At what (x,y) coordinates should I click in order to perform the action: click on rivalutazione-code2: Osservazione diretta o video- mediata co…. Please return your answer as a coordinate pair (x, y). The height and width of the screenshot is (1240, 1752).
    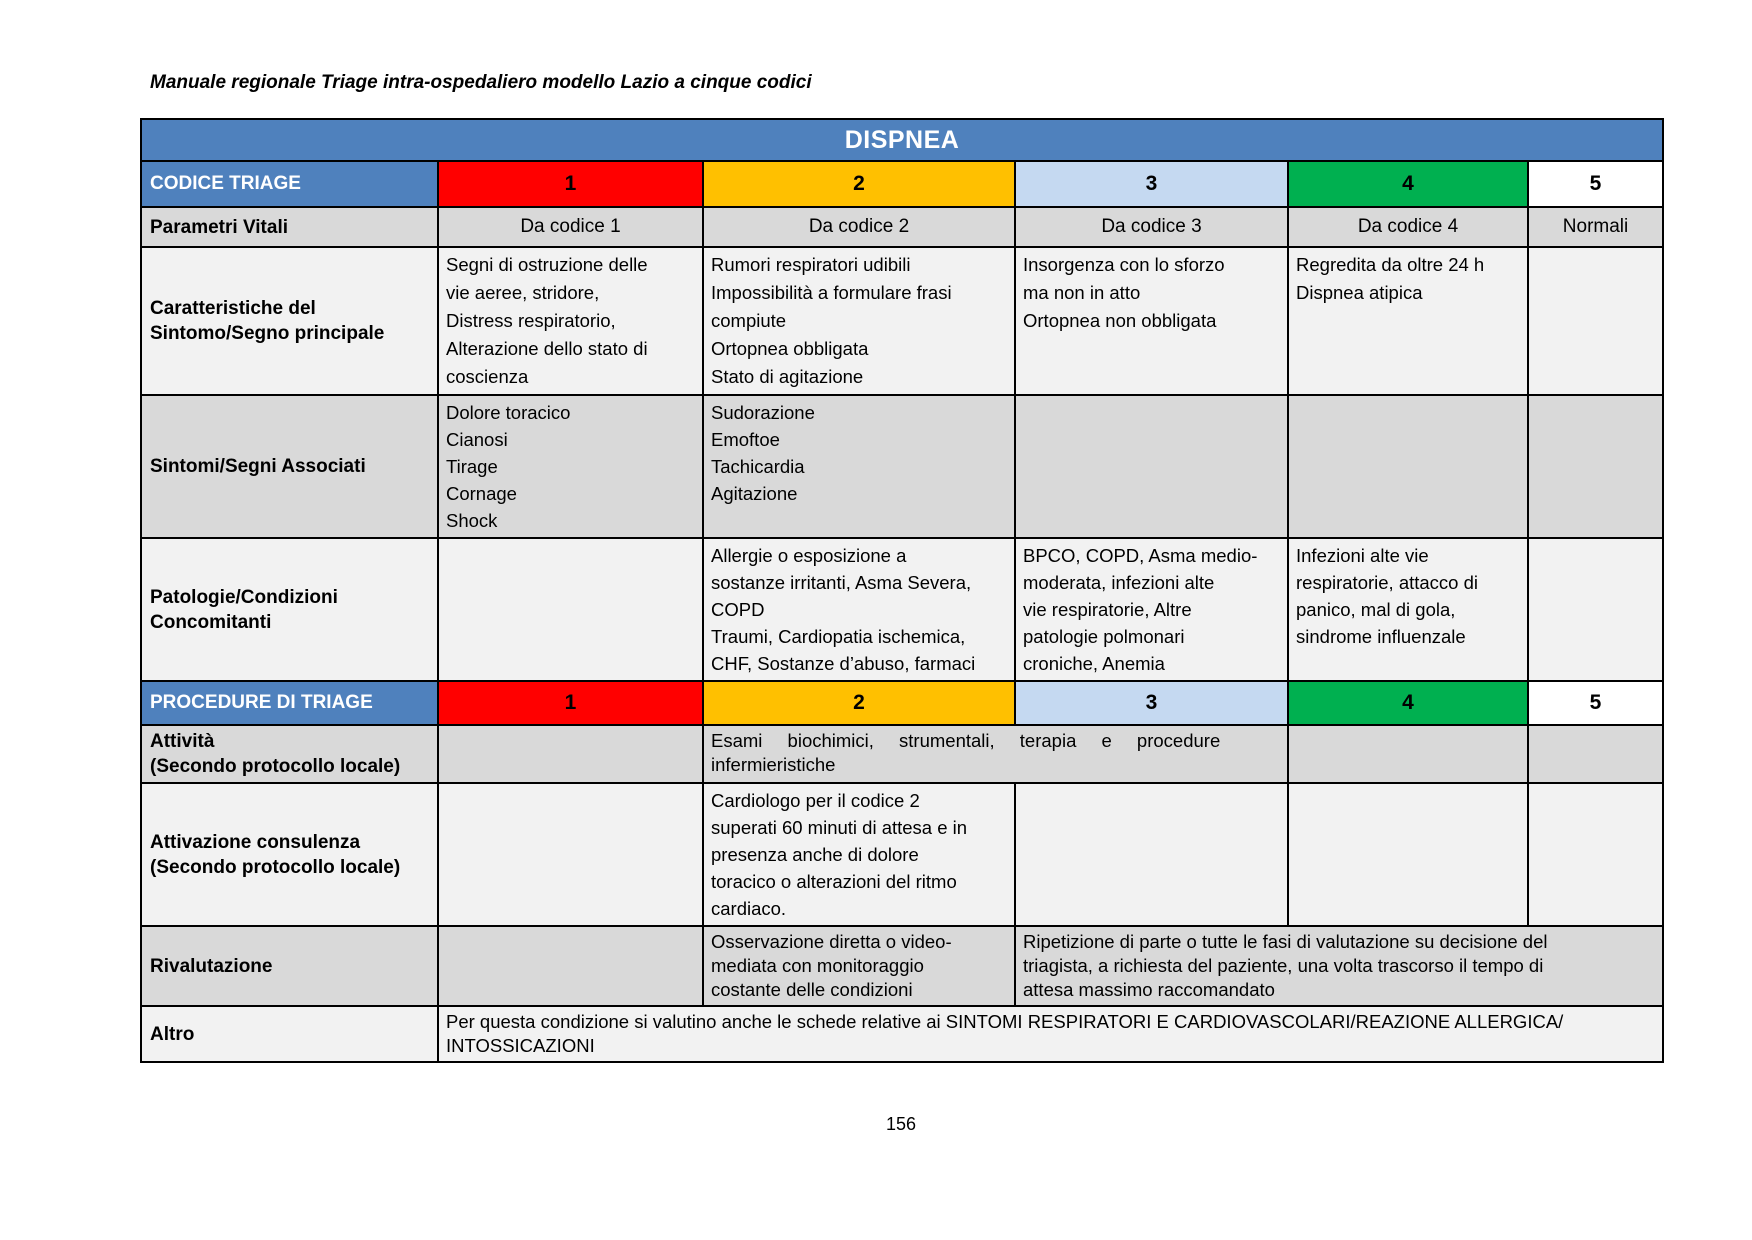
    Looking at the image, I should click on (859, 966).